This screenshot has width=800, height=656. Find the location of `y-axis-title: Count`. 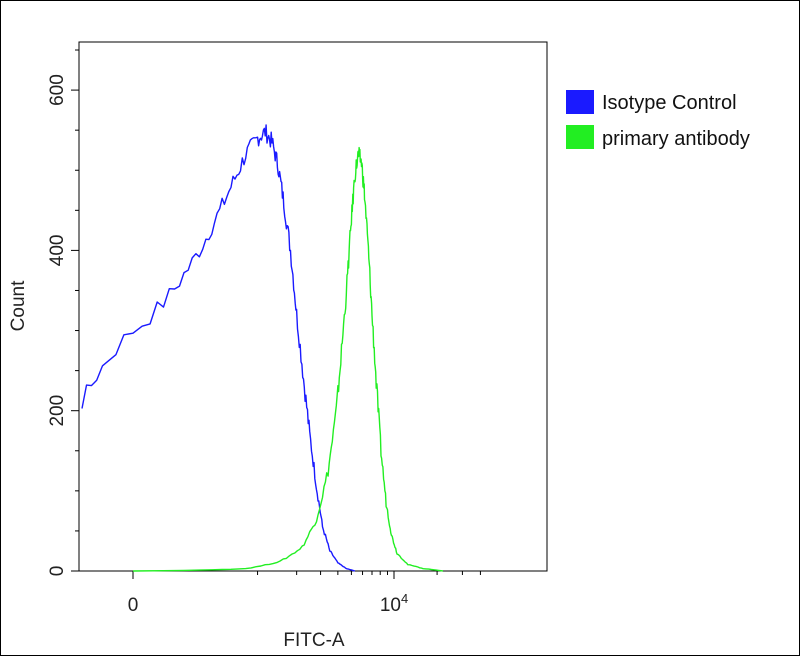

y-axis-title: Count is located at coordinates (18, 305).